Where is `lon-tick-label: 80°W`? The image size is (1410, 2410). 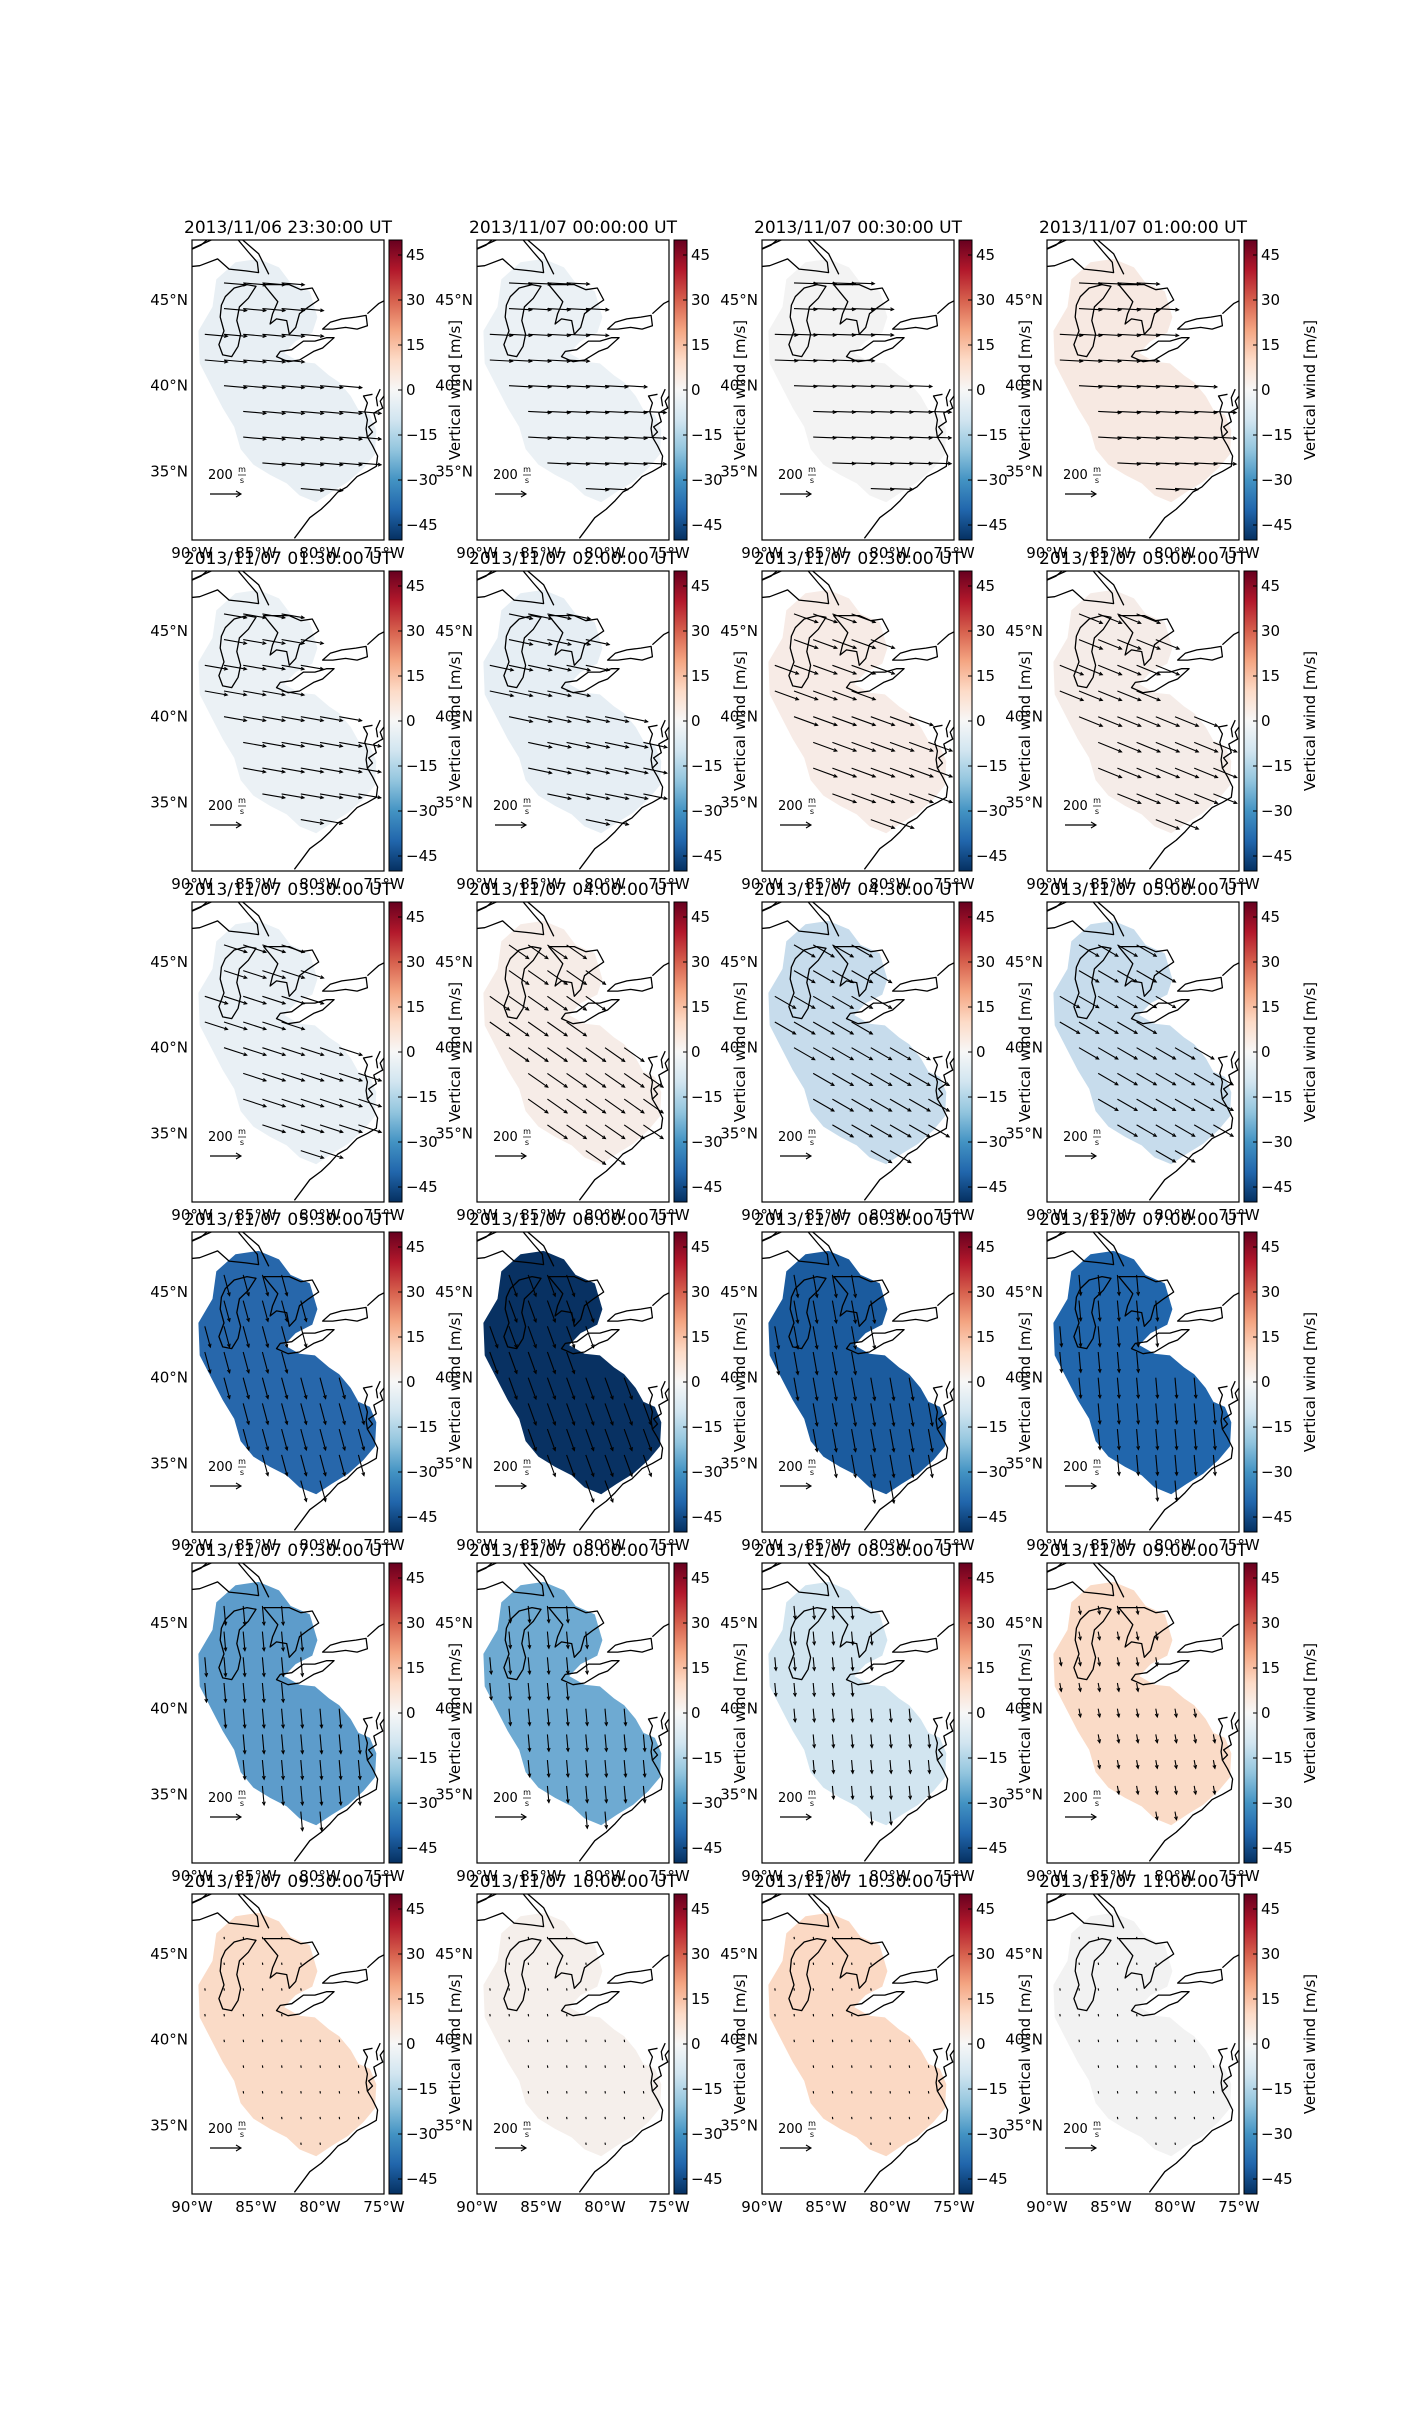
lon-tick-label: 80°W is located at coordinates (605, 1876).